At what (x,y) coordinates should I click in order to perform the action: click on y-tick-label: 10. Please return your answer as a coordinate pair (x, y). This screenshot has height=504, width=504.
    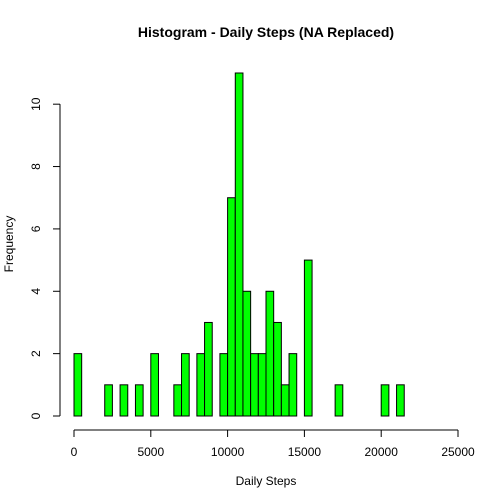
    Looking at the image, I should click on (36, 104).